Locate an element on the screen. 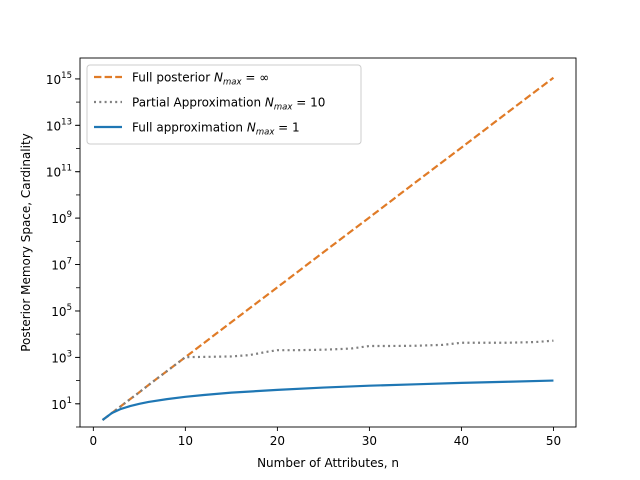 Image resolution: width=640 pixels, height=480 pixels. legend-box is located at coordinates (224, 104).